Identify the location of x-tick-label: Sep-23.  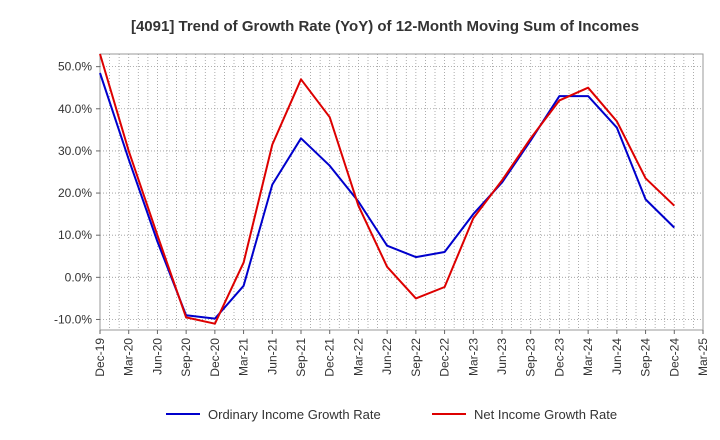
(531, 357).